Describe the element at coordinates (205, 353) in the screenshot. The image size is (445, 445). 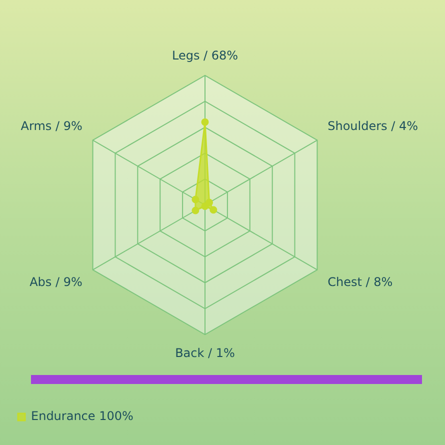
I see `spoke-label: Back / 1%` at that location.